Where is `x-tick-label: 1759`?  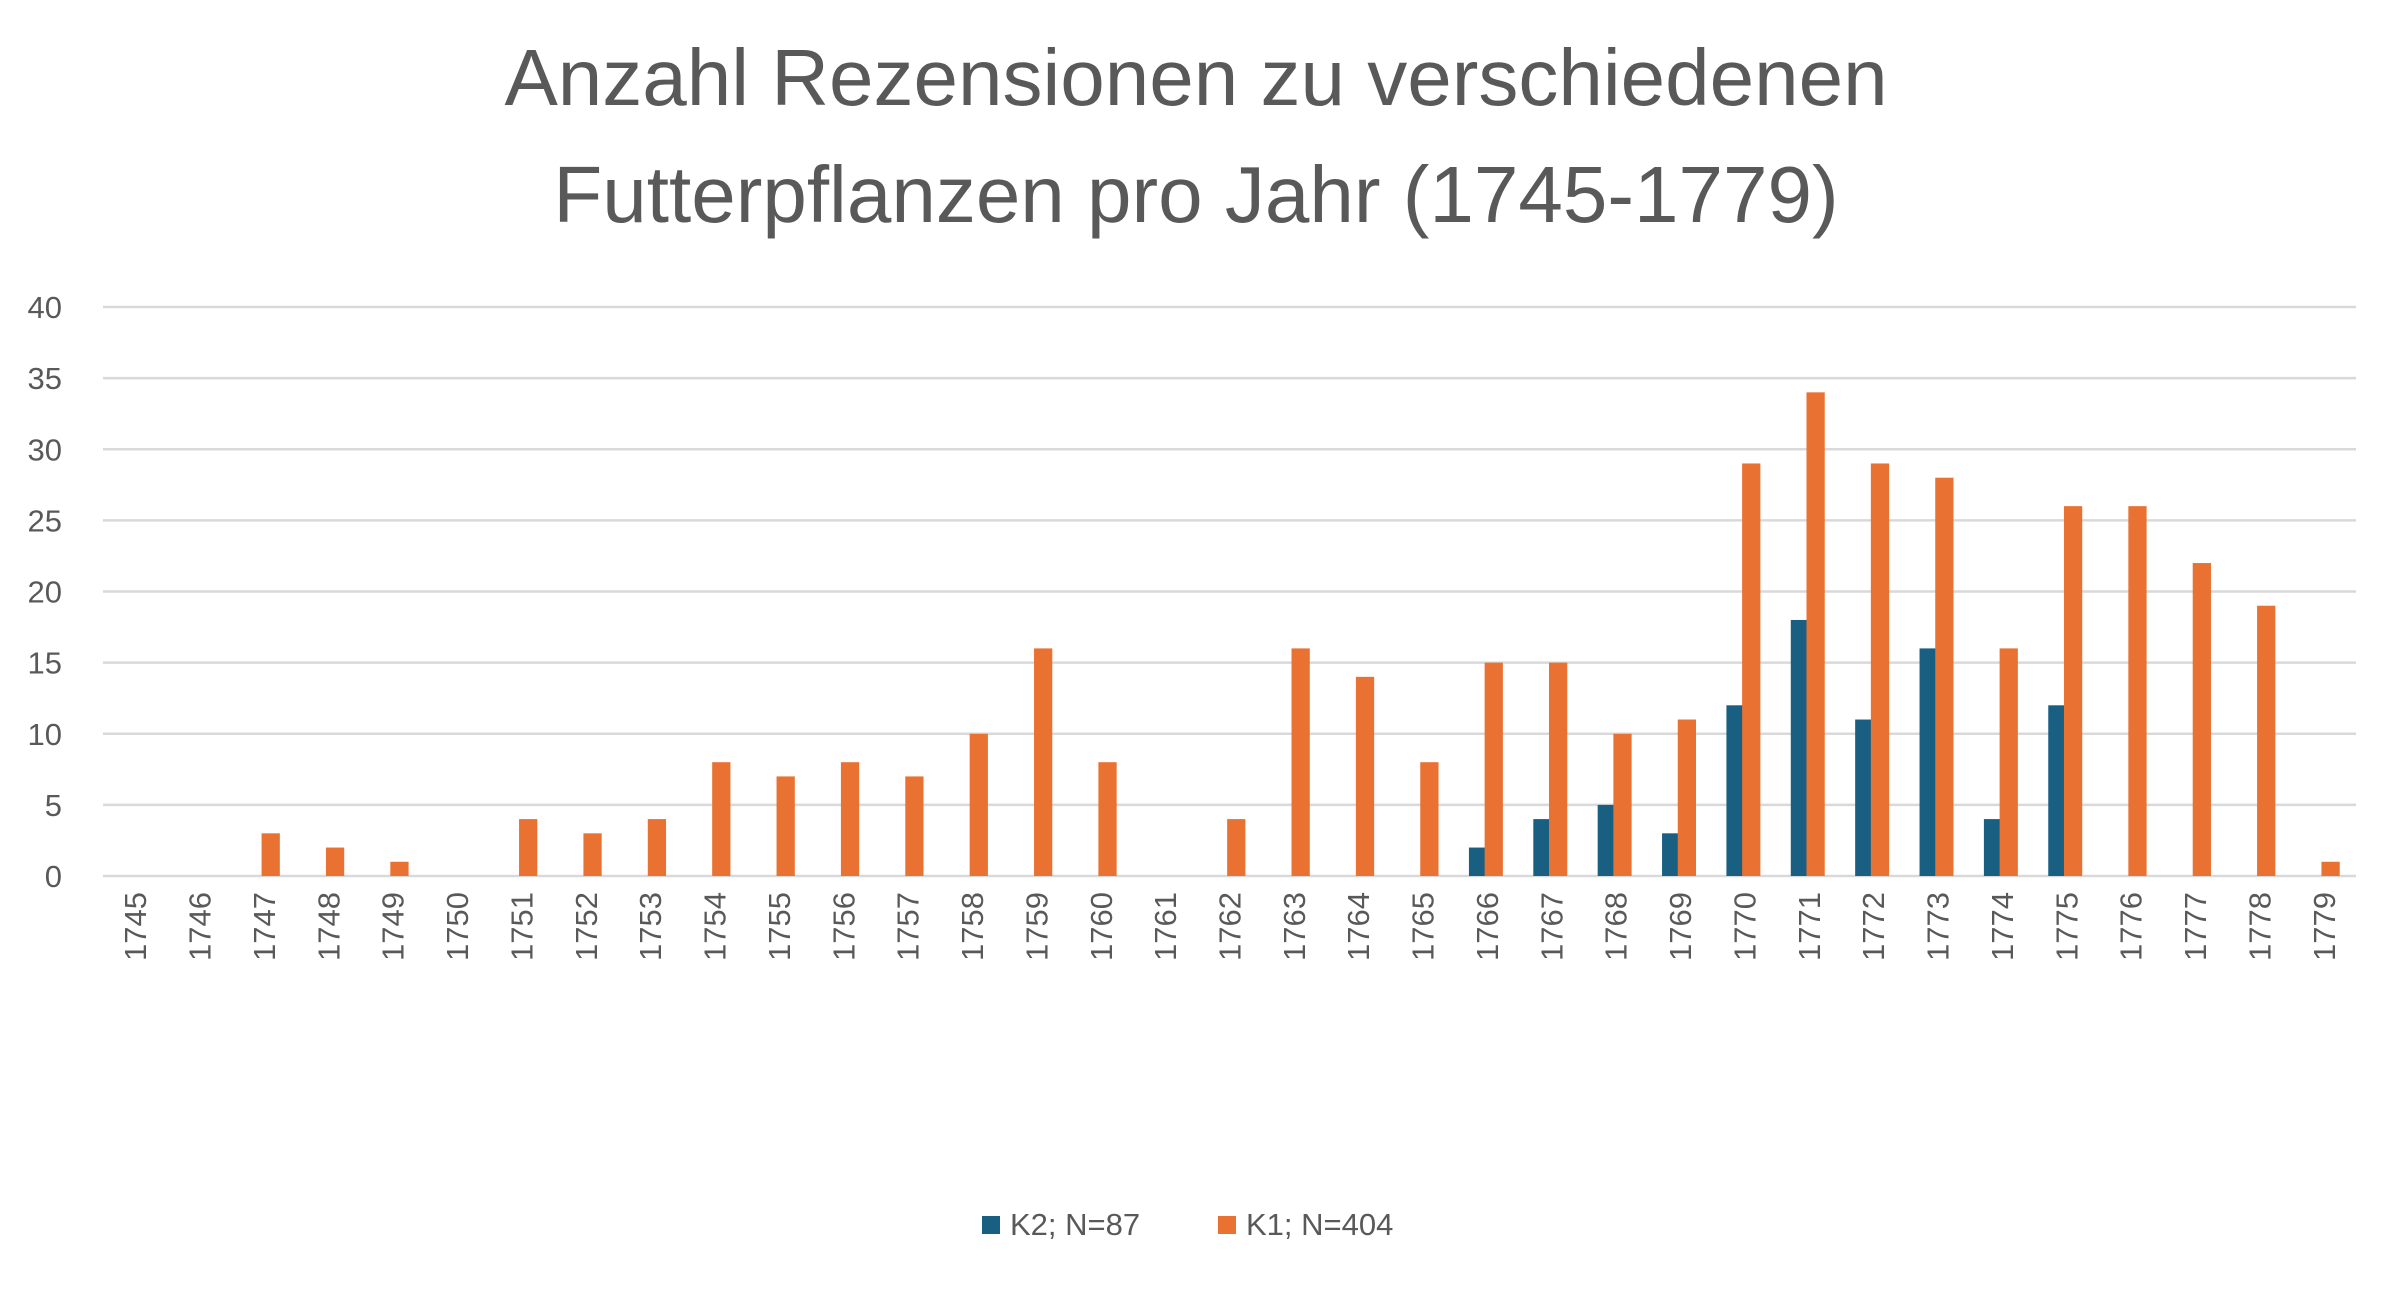 x-tick-label: 1759 is located at coordinates (1036, 926).